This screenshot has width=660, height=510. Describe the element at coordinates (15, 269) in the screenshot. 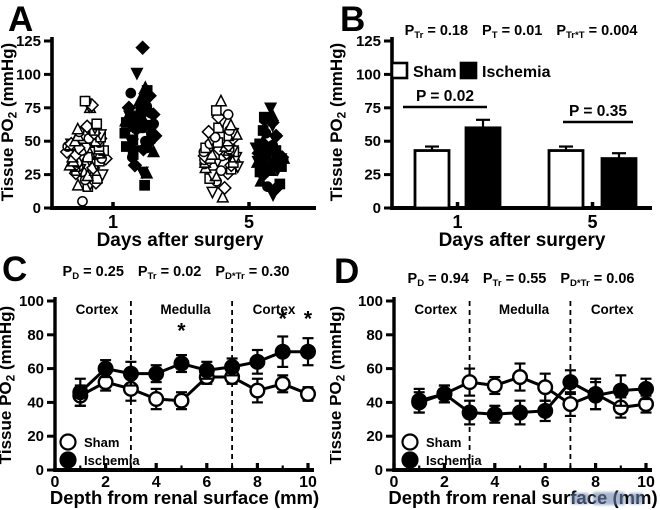

I see `panel-c-label: C` at that location.